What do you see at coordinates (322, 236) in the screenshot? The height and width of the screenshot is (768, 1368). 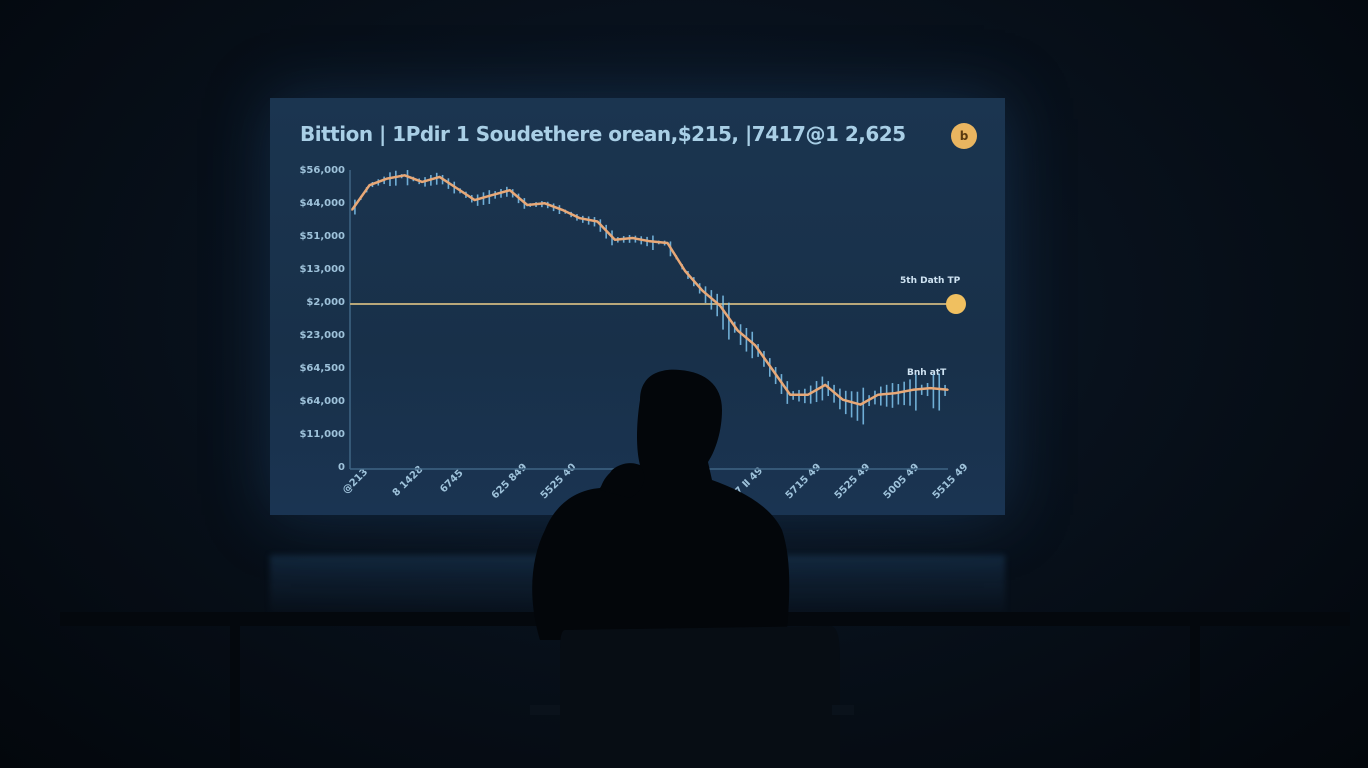 I see `y-tick-label: $51,000` at bounding box center [322, 236].